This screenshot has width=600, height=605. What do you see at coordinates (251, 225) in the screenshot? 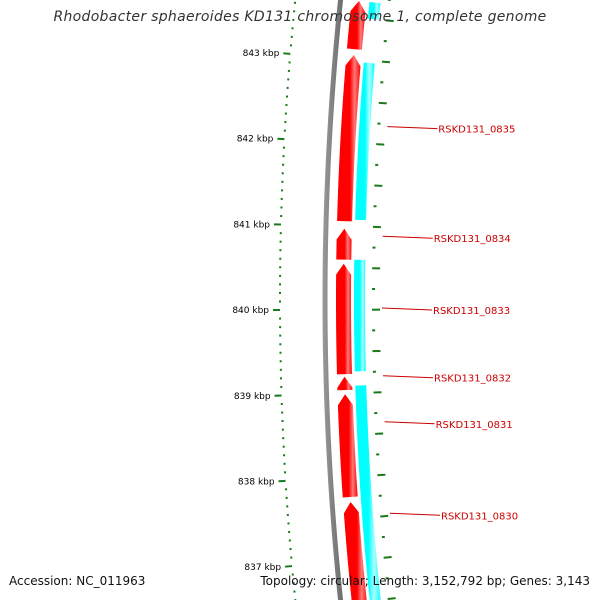
I see `scale-label-841: 841 kbp` at bounding box center [251, 225].